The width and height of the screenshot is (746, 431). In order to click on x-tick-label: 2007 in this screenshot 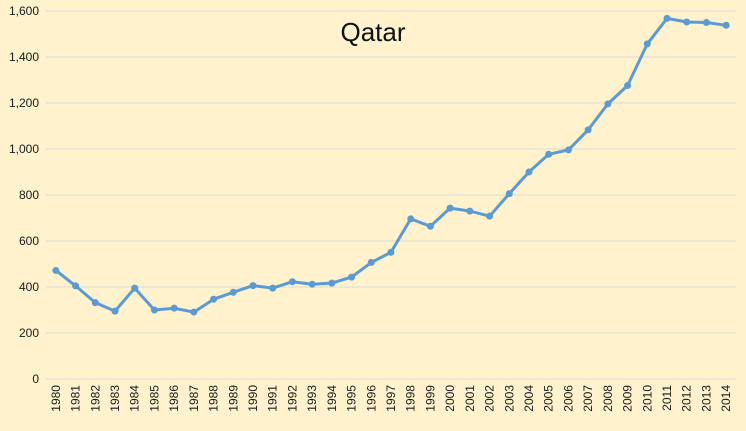, I will do `click(588, 398)`.